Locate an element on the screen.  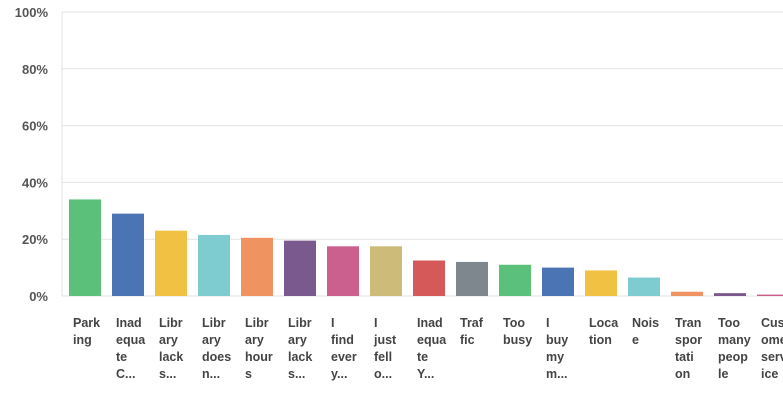
x-tick-label: does is located at coordinates (216, 357).